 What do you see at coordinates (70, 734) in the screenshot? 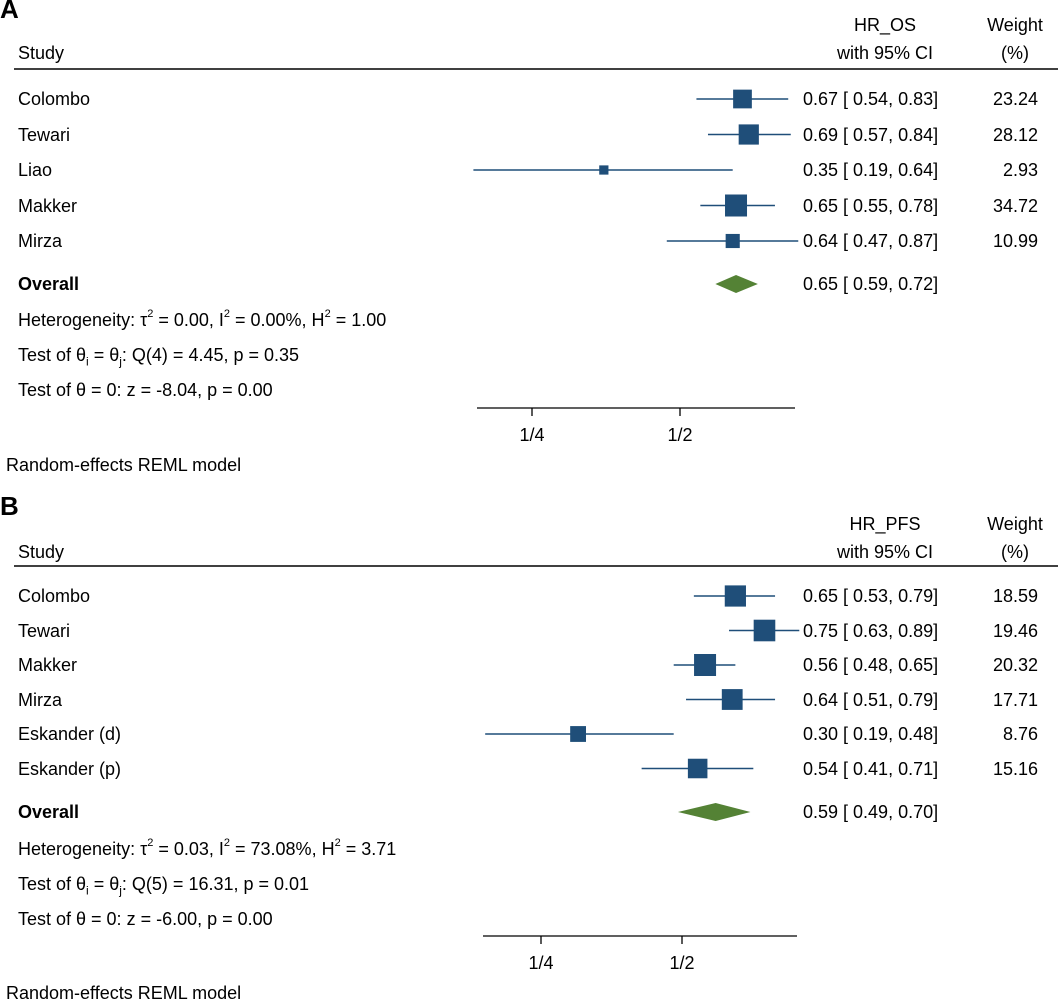
I see `study-name: Eskander (d)` at bounding box center [70, 734].